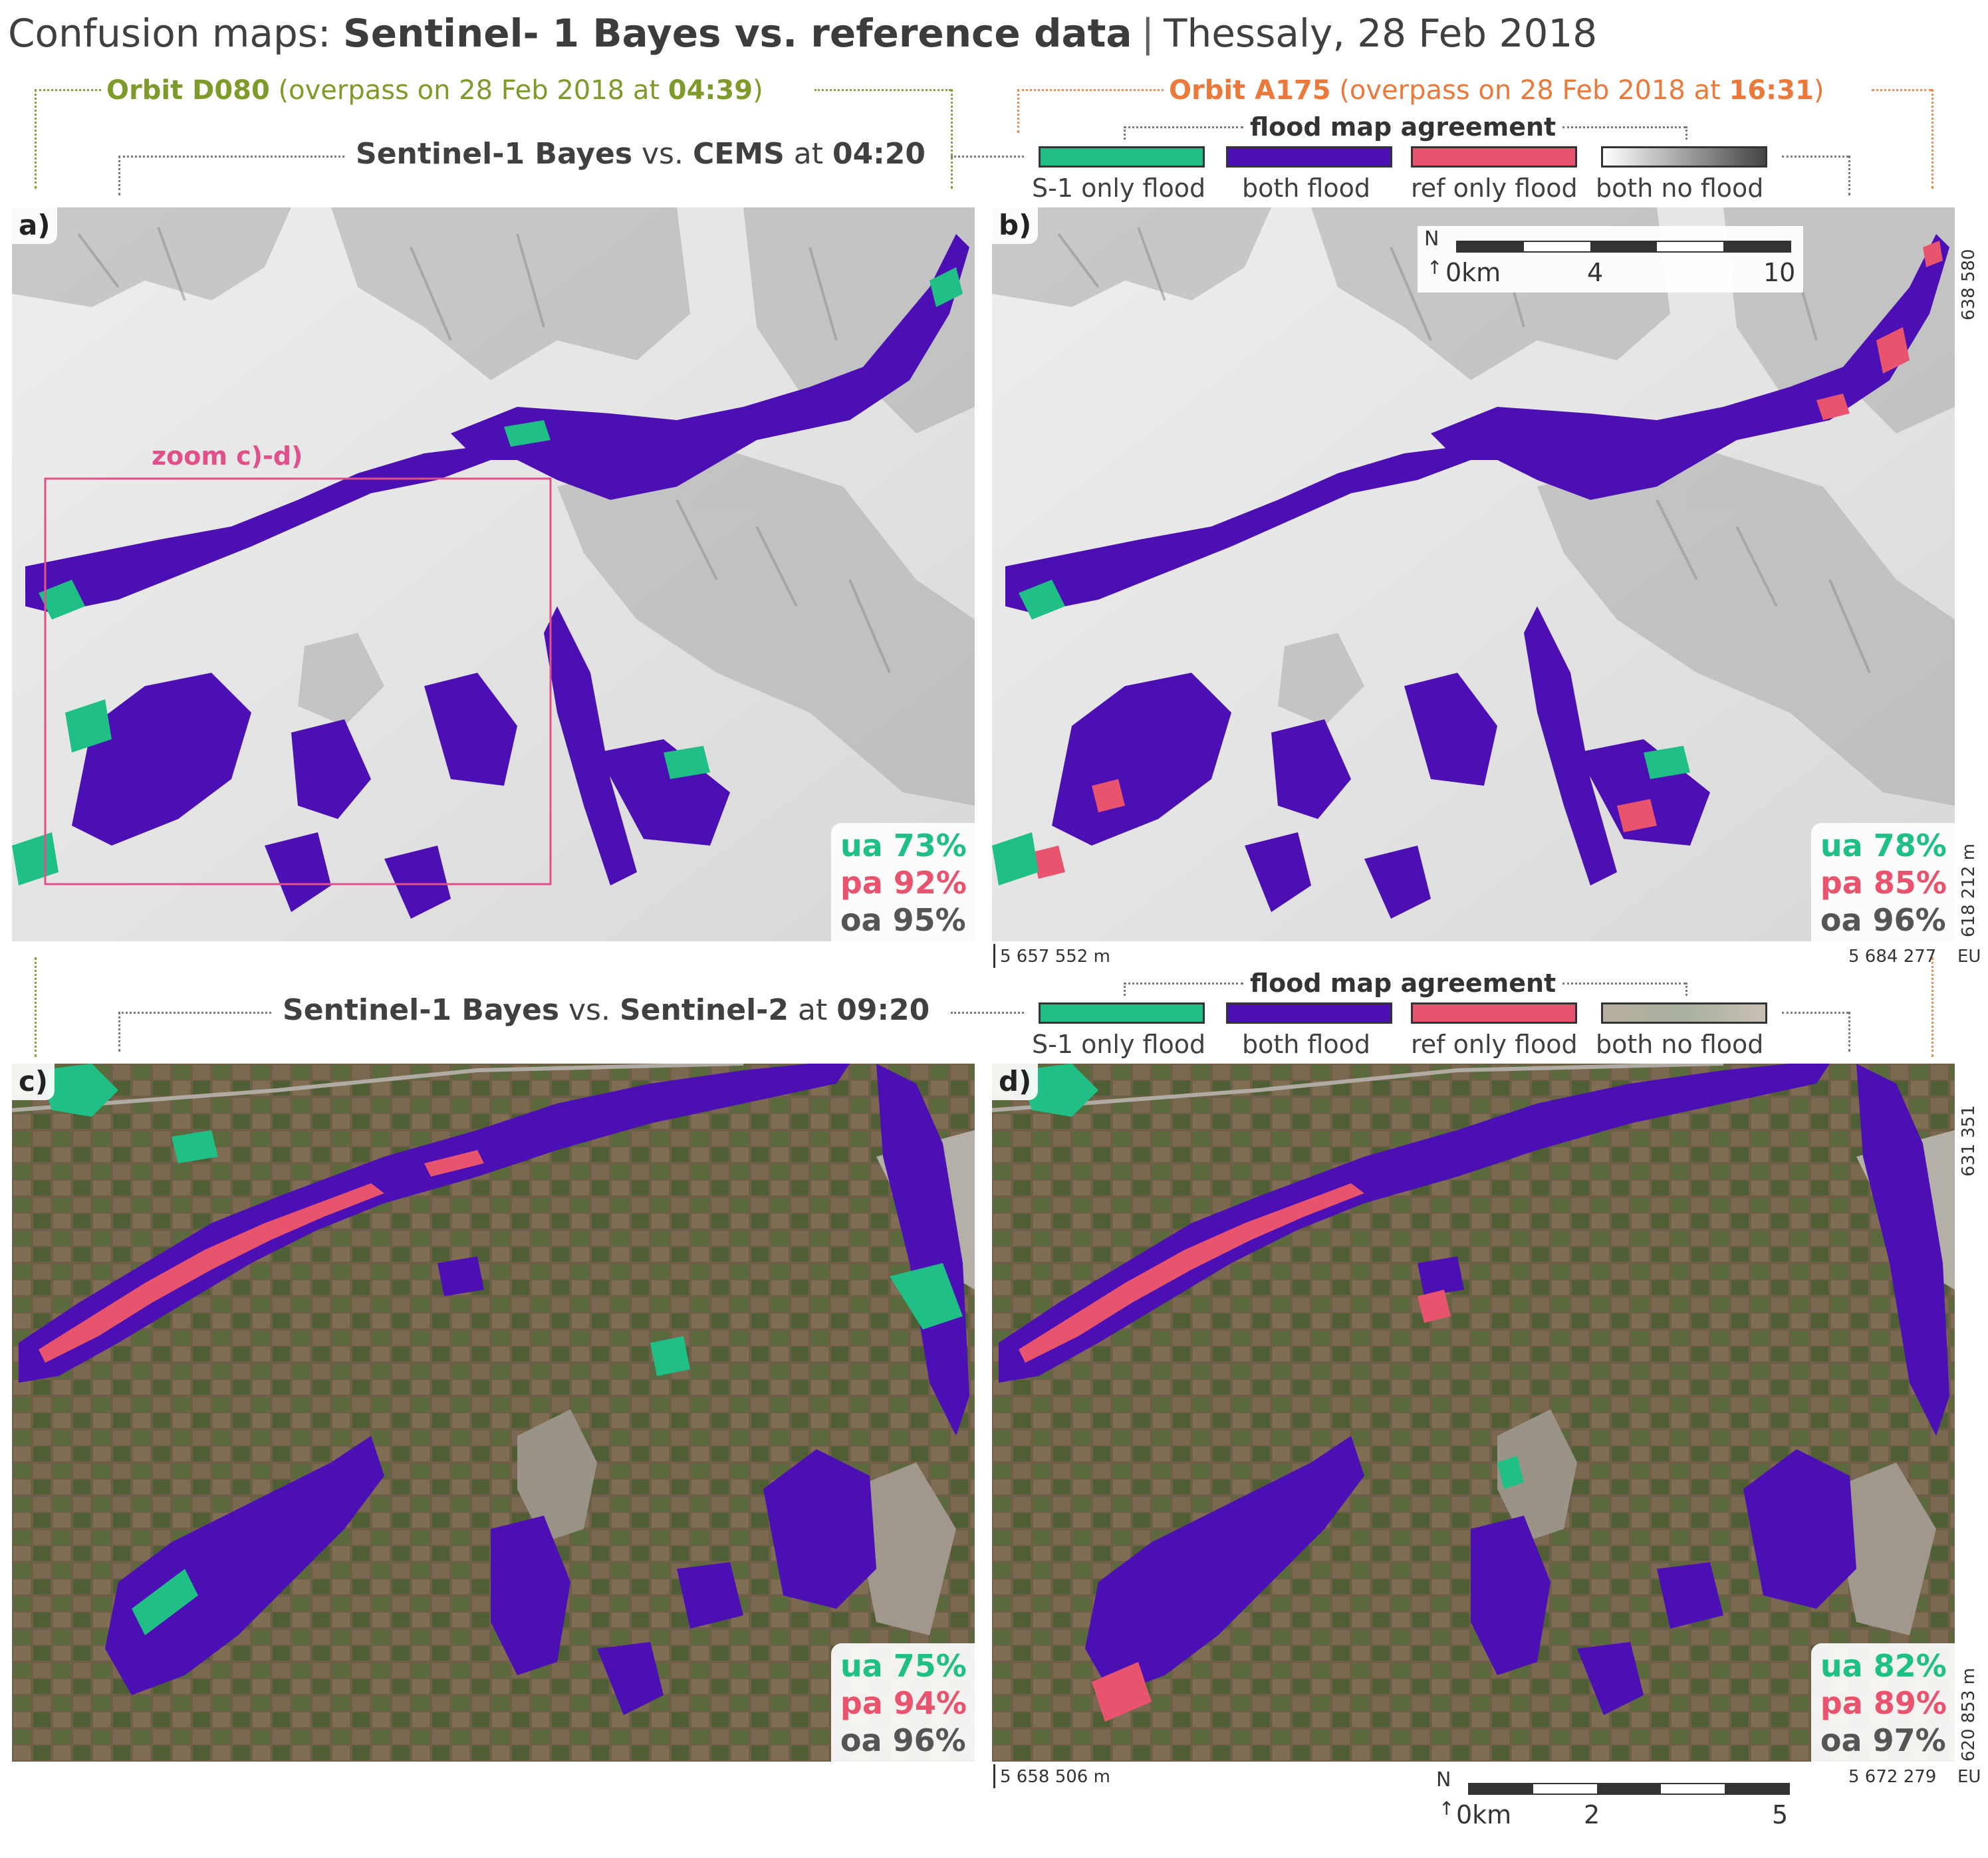  What do you see at coordinates (468, 90) in the screenshot?
I see `orbit-left-detail: (overpass on 28 Feb 2018 at` at bounding box center [468, 90].